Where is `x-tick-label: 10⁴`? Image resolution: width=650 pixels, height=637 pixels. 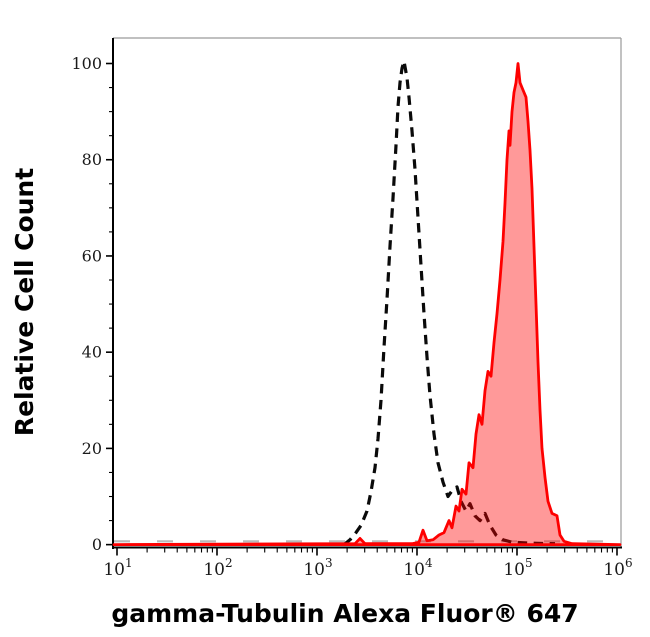
x-tick-label: 10⁴ is located at coordinates (418, 568).